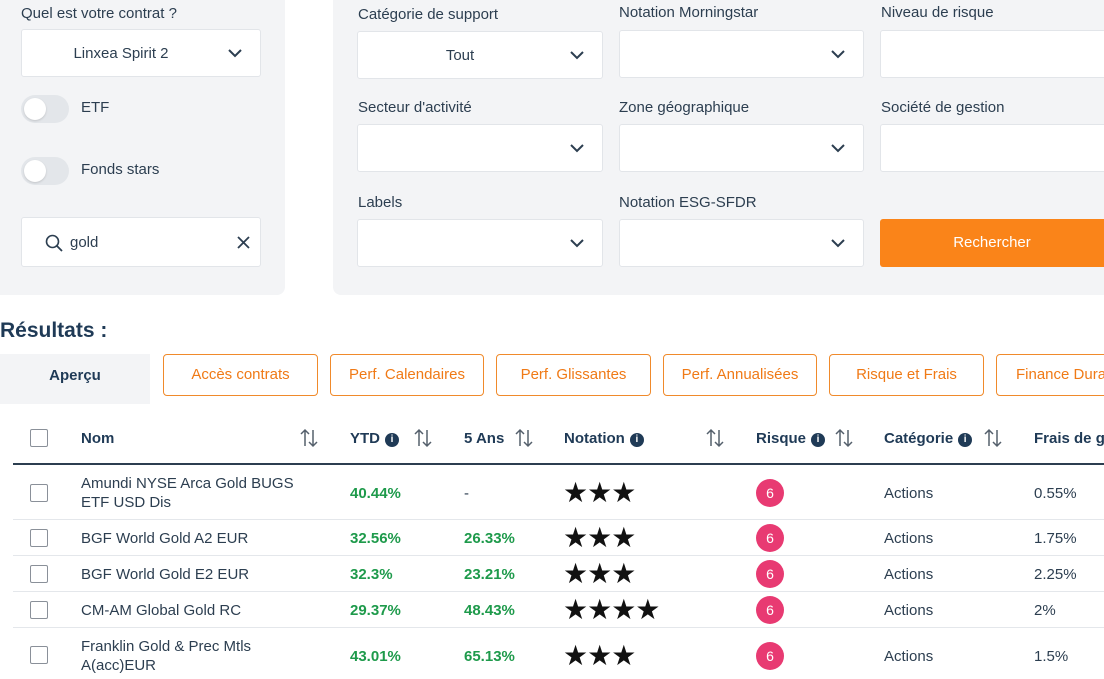 This screenshot has width=1104, height=679. Describe the element at coordinates (741, 54) in the screenshot. I see `morningstar-select` at that location.